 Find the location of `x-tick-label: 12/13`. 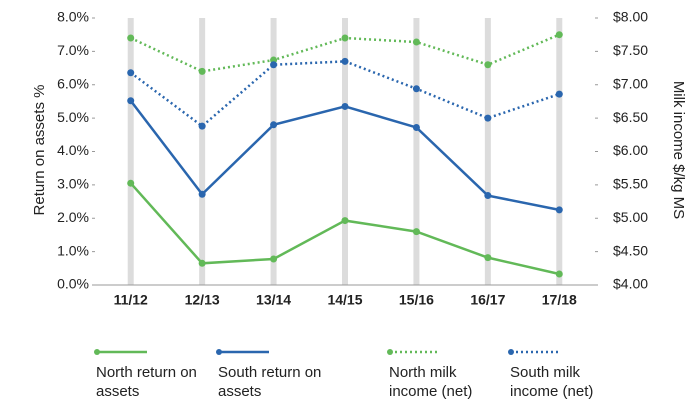

x-tick-label: 12/13 is located at coordinates (202, 300).